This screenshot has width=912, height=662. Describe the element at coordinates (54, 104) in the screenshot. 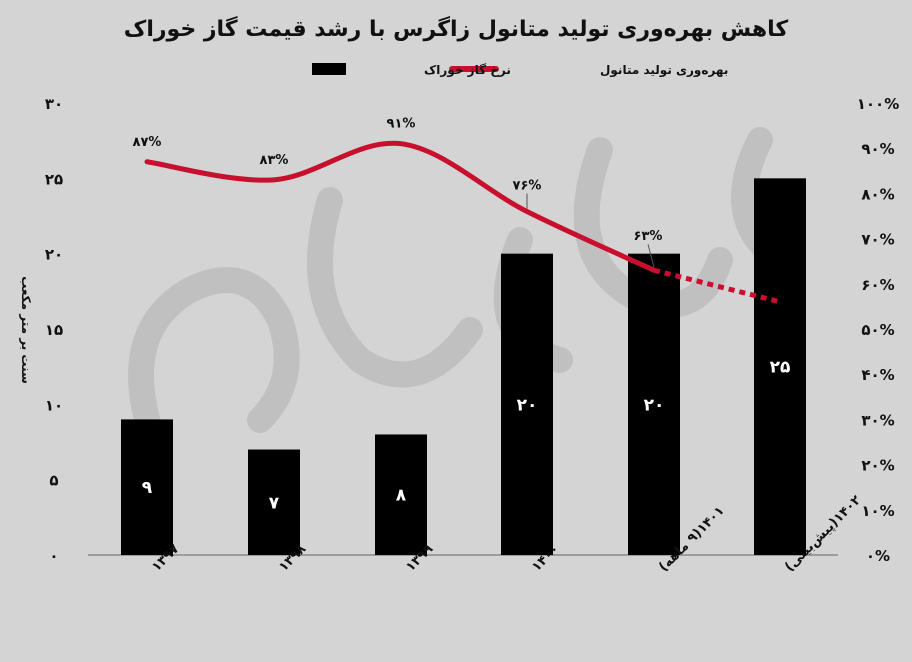

I see `left-tick-label: ۳۰` at that location.